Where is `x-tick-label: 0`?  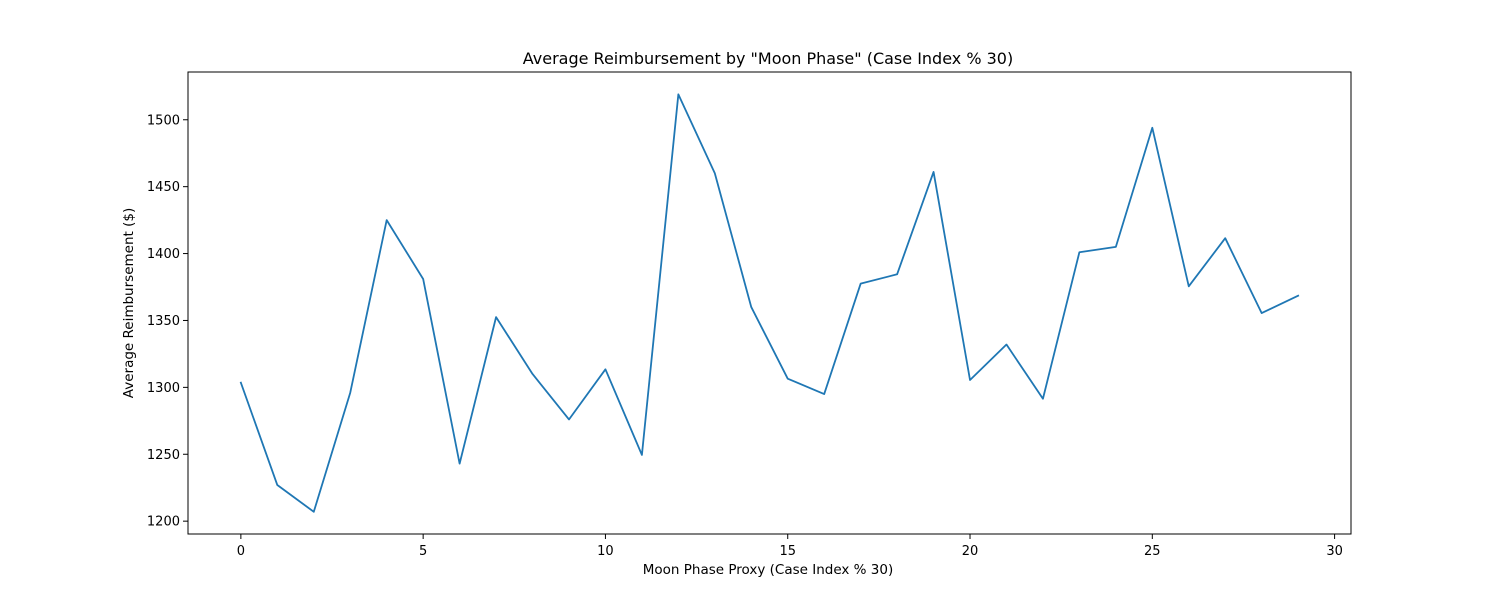
x-tick-label: 0 is located at coordinates (241, 551).